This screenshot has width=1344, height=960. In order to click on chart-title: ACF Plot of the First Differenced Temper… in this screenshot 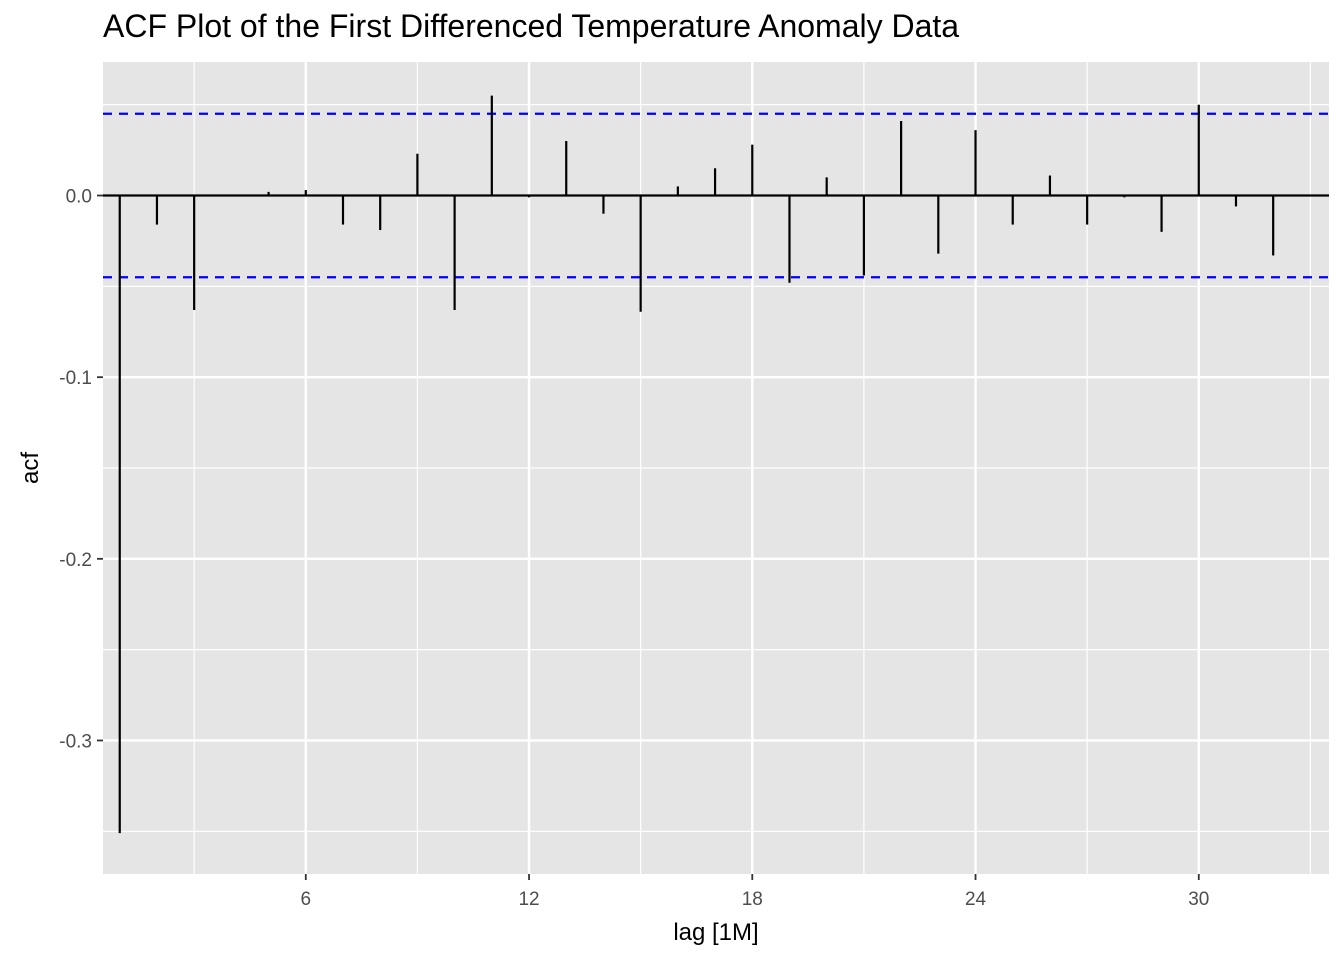, I will do `click(531, 26)`.